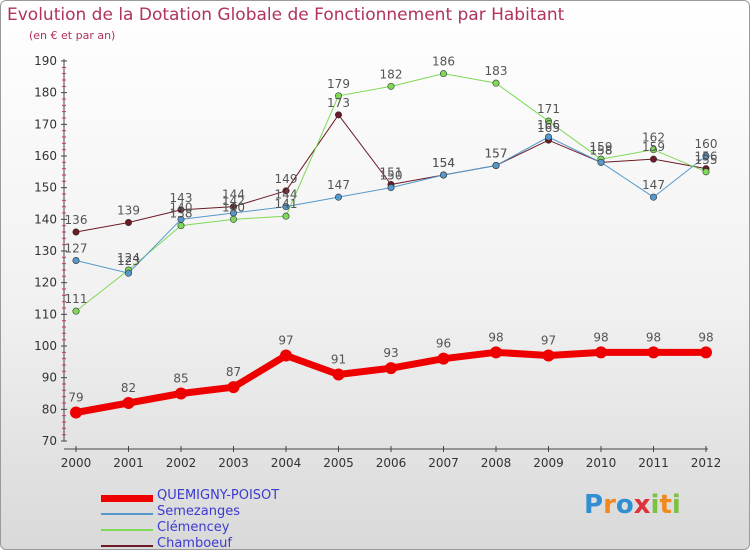 Image resolution: width=750 pixels, height=550 pixels. I want to click on data-label: 140, so click(181, 207).